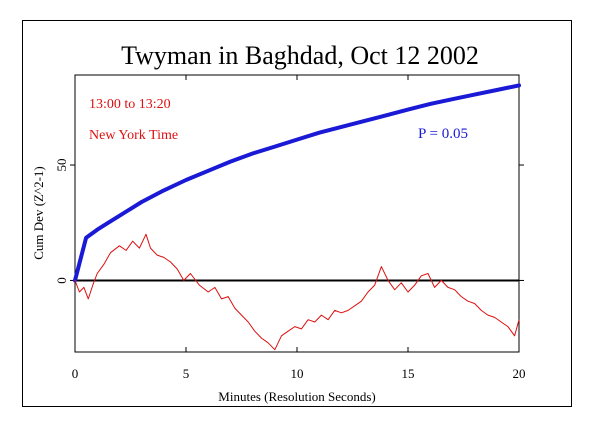  Describe the element at coordinates (519, 373) in the screenshot. I see `x-tick-label: 20` at that location.